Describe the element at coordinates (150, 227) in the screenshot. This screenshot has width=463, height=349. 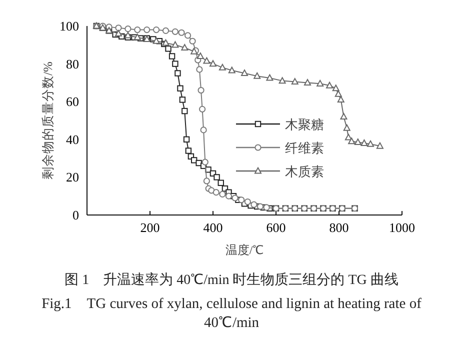
I see `x-tick-label: 200` at that location.